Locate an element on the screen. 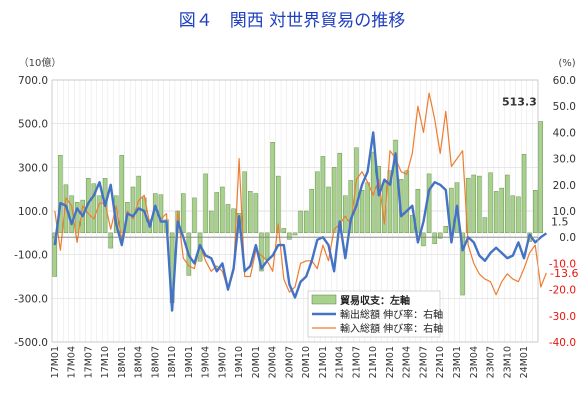  x-tick-label: 21M07 is located at coordinates (356, 362).